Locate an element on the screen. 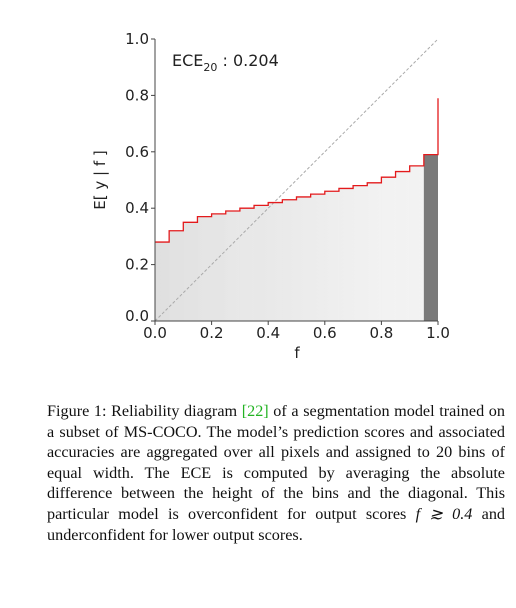  x-tick-label: 0.4 is located at coordinates (268, 333).